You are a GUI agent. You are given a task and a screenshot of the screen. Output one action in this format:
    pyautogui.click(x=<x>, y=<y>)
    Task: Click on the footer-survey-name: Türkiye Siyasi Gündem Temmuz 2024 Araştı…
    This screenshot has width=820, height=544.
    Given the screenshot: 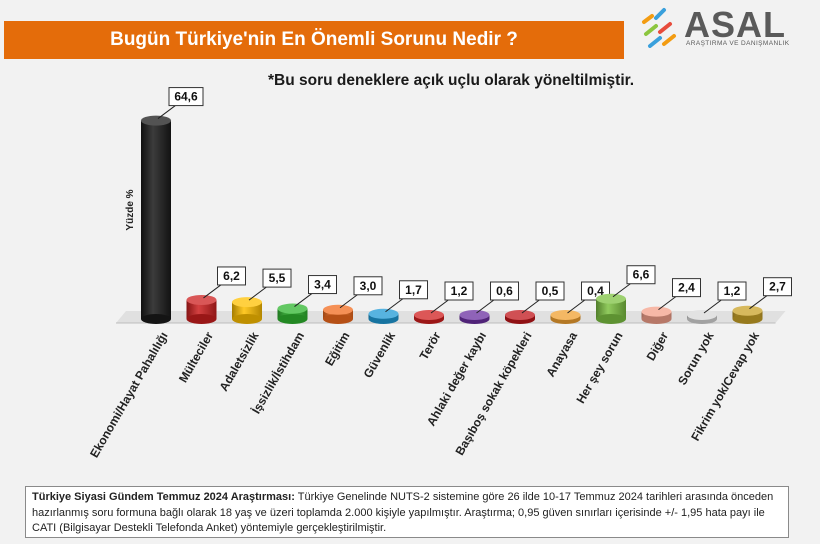 What is the action you would take?
    pyautogui.click(x=163, y=497)
    